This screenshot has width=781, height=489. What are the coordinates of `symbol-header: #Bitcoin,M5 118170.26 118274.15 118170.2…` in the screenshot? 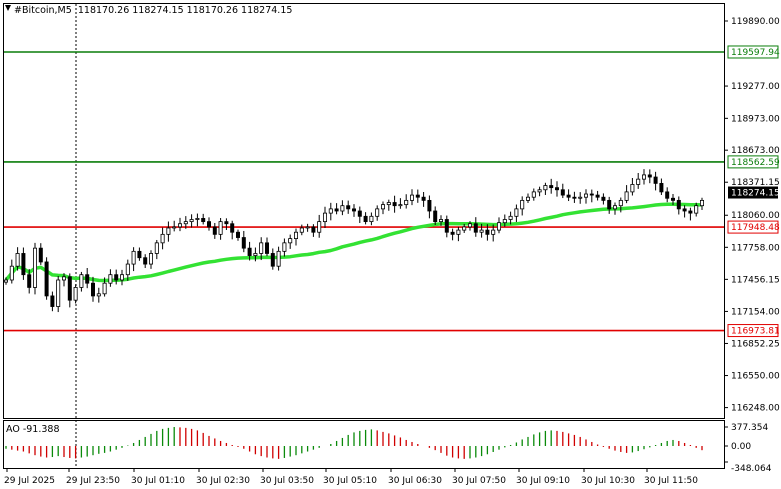 It's located at (153, 10).